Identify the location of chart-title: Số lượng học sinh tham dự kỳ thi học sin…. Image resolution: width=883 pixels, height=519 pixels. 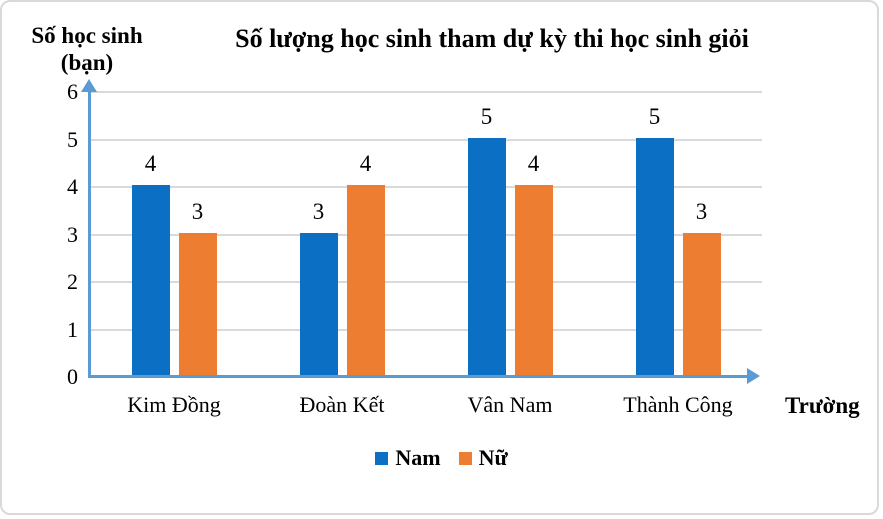
(492, 38).